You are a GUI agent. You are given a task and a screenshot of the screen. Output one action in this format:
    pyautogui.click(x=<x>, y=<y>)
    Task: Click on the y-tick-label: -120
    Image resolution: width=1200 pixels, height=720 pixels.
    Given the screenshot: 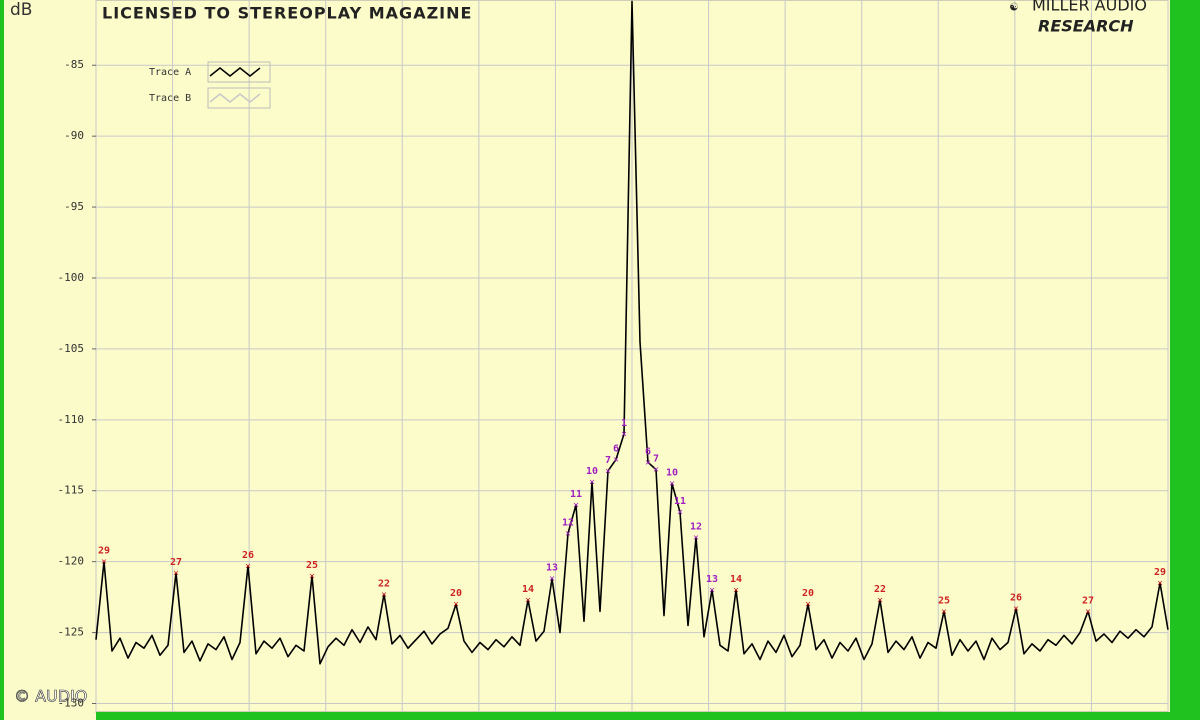 What is the action you would take?
    pyautogui.click(x=71, y=561)
    